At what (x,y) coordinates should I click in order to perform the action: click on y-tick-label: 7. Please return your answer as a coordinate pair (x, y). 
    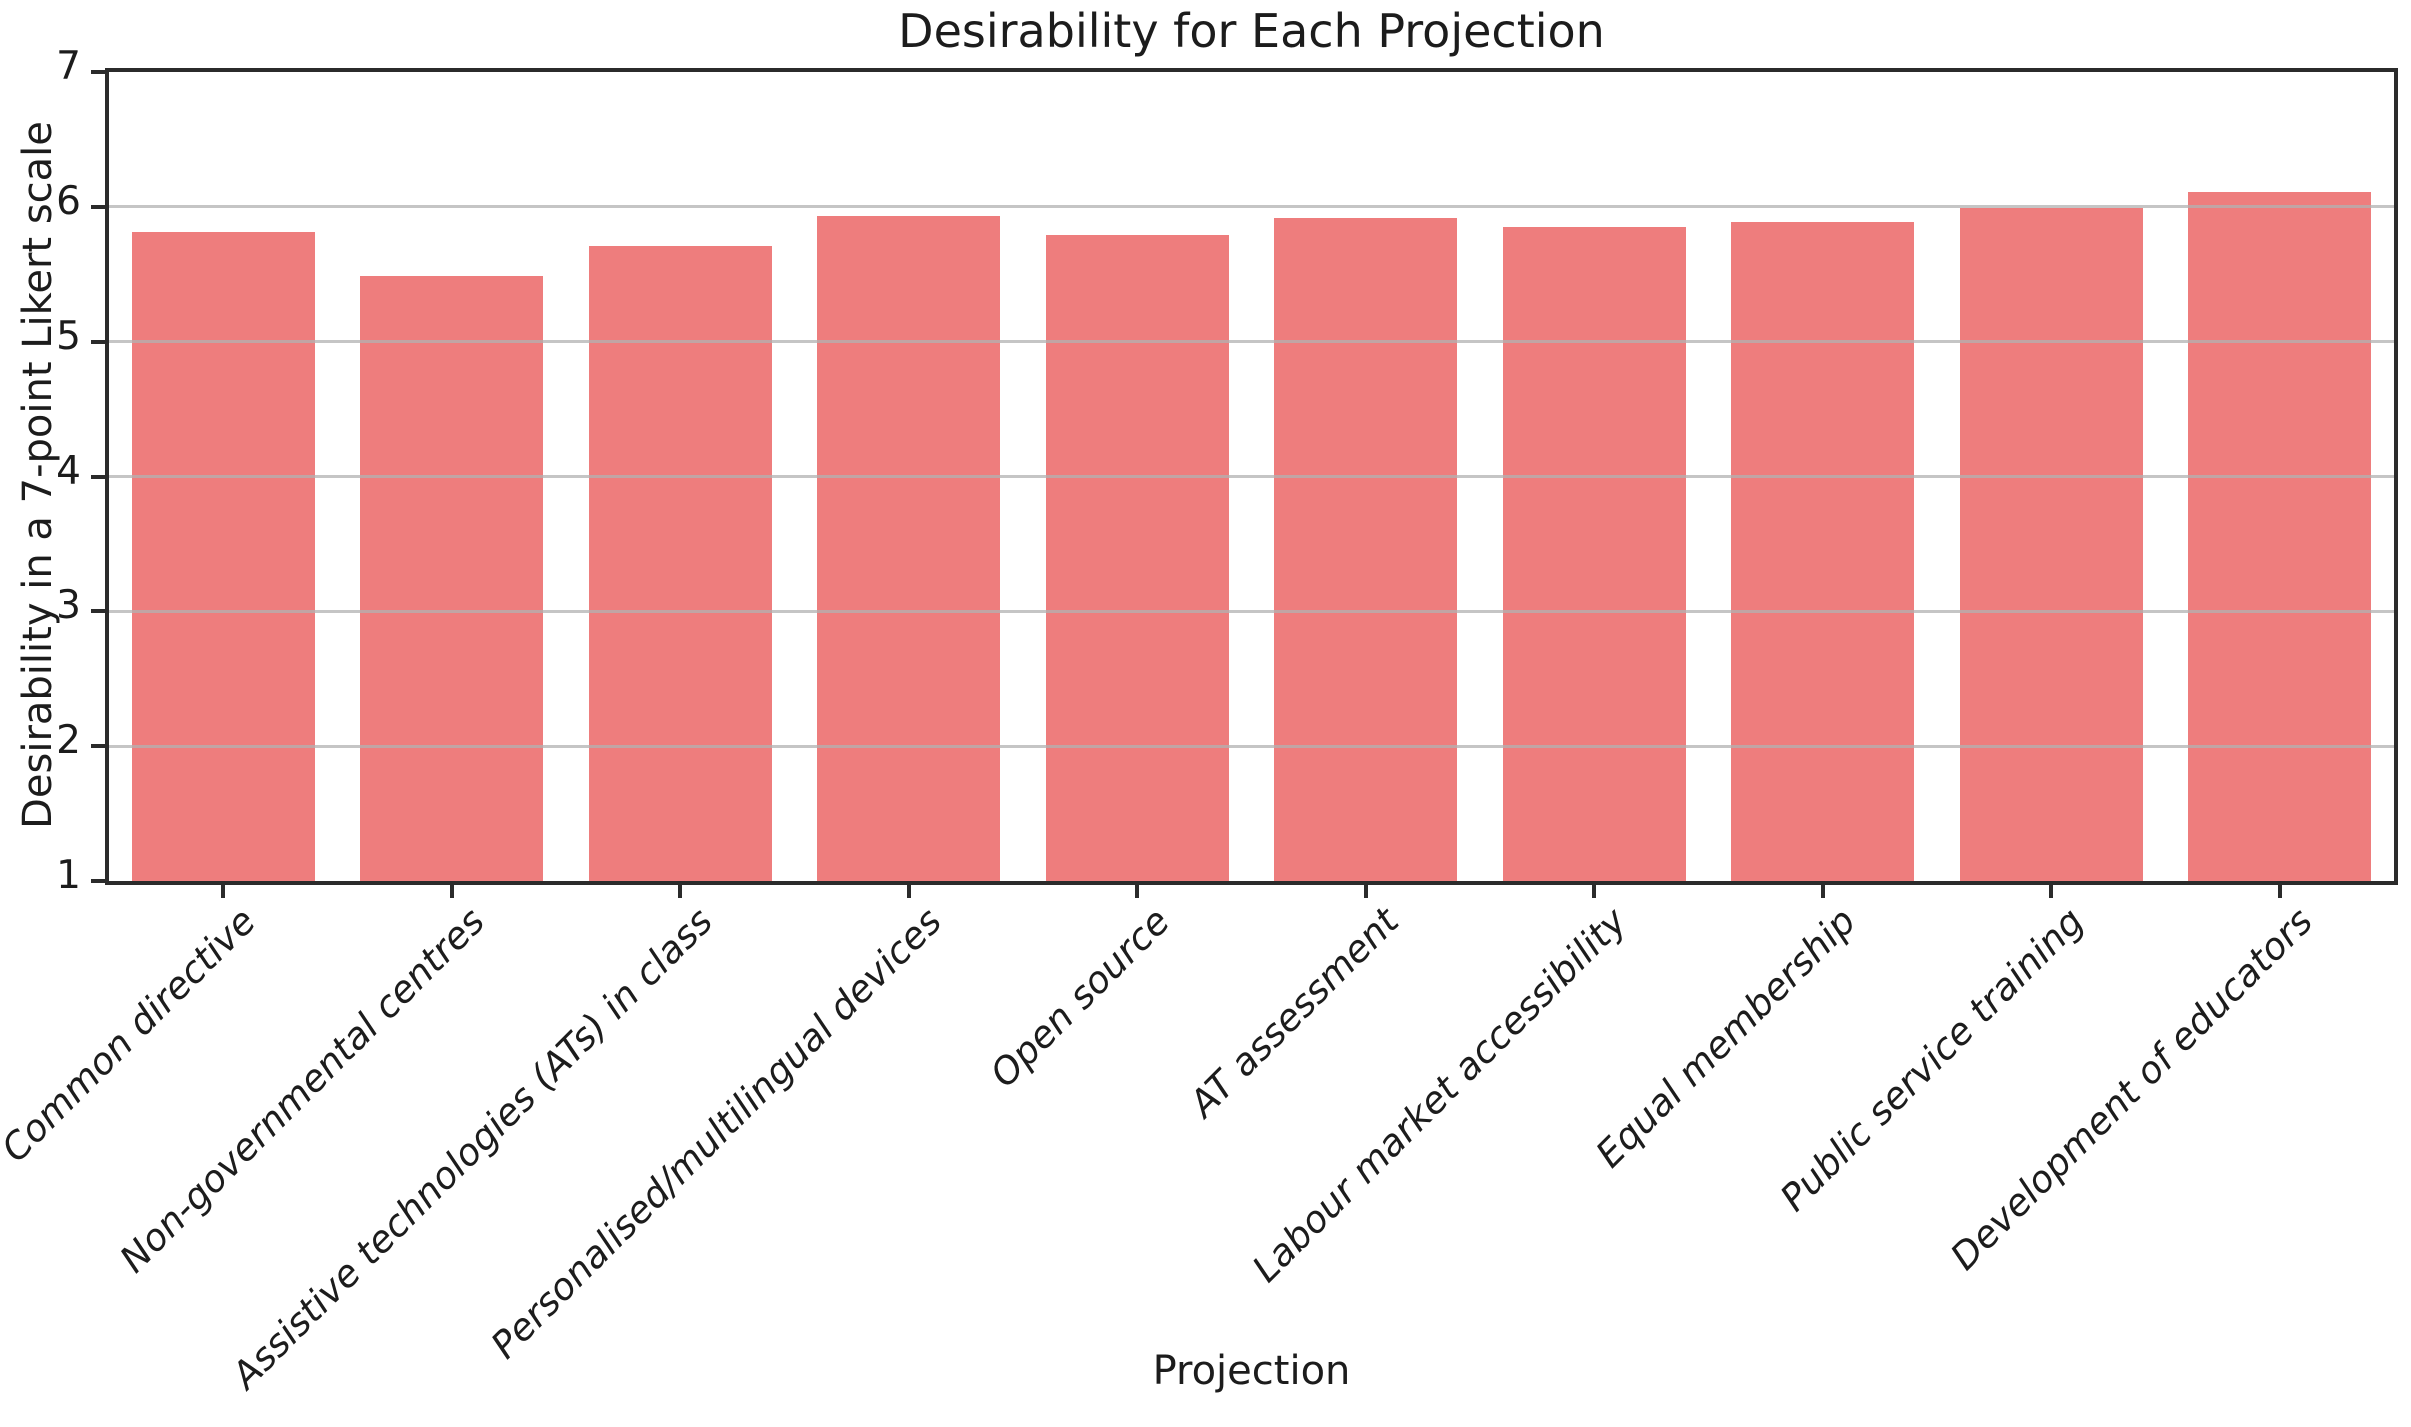
    Looking at the image, I should click on (68, 66).